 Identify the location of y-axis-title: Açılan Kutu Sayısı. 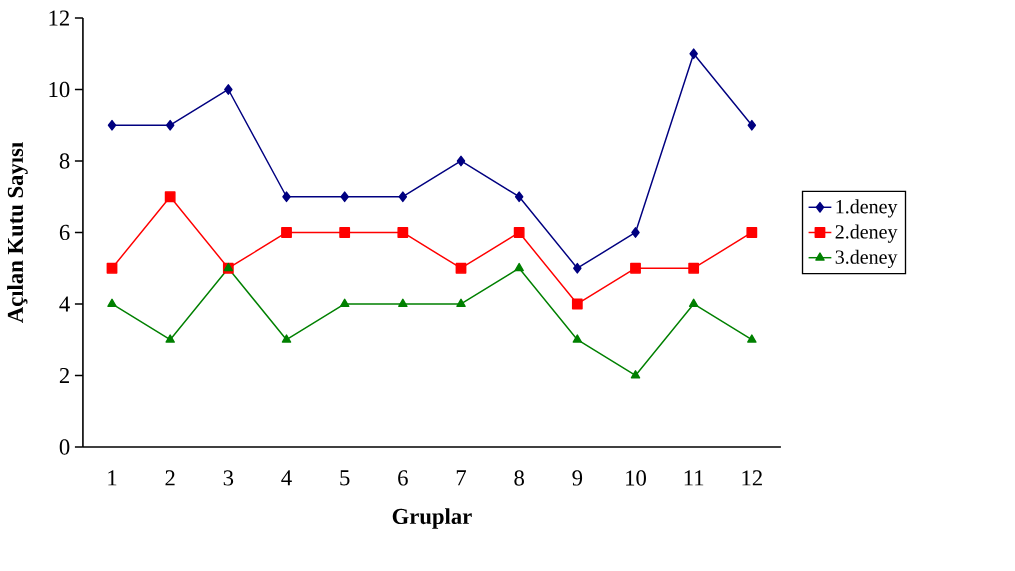
(17, 232).